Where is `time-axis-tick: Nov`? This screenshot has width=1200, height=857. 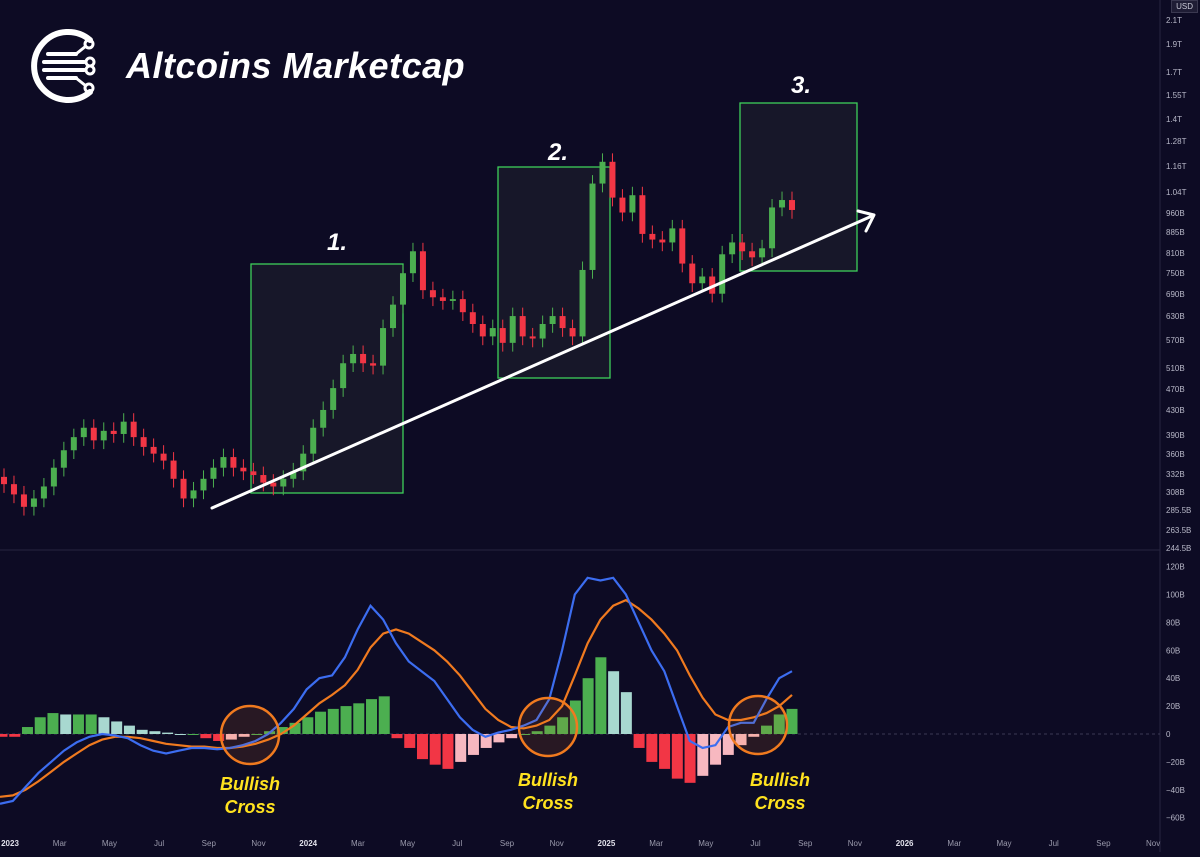
time-axis-tick: Nov is located at coordinates (855, 843).